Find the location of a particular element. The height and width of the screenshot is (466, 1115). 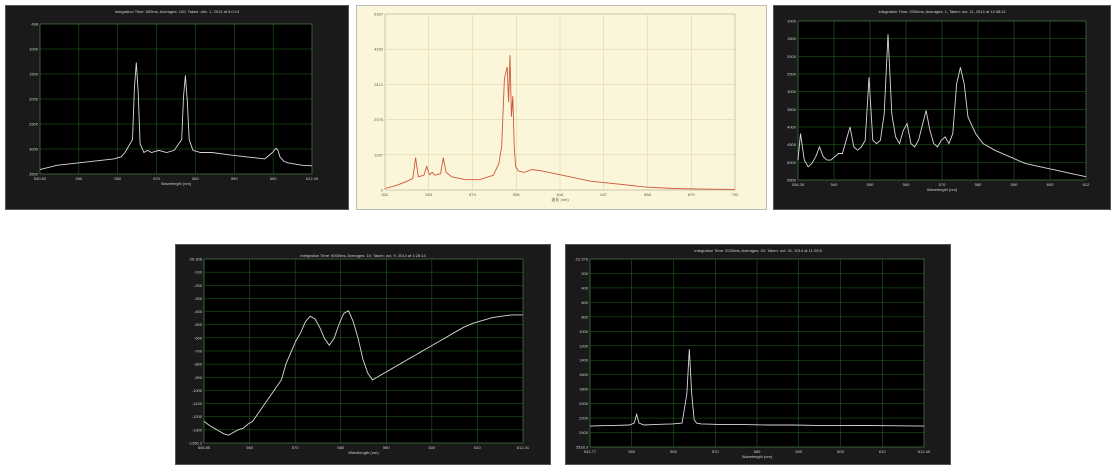

x-axis-label: 波长 (nm) is located at coordinates (560, 199).